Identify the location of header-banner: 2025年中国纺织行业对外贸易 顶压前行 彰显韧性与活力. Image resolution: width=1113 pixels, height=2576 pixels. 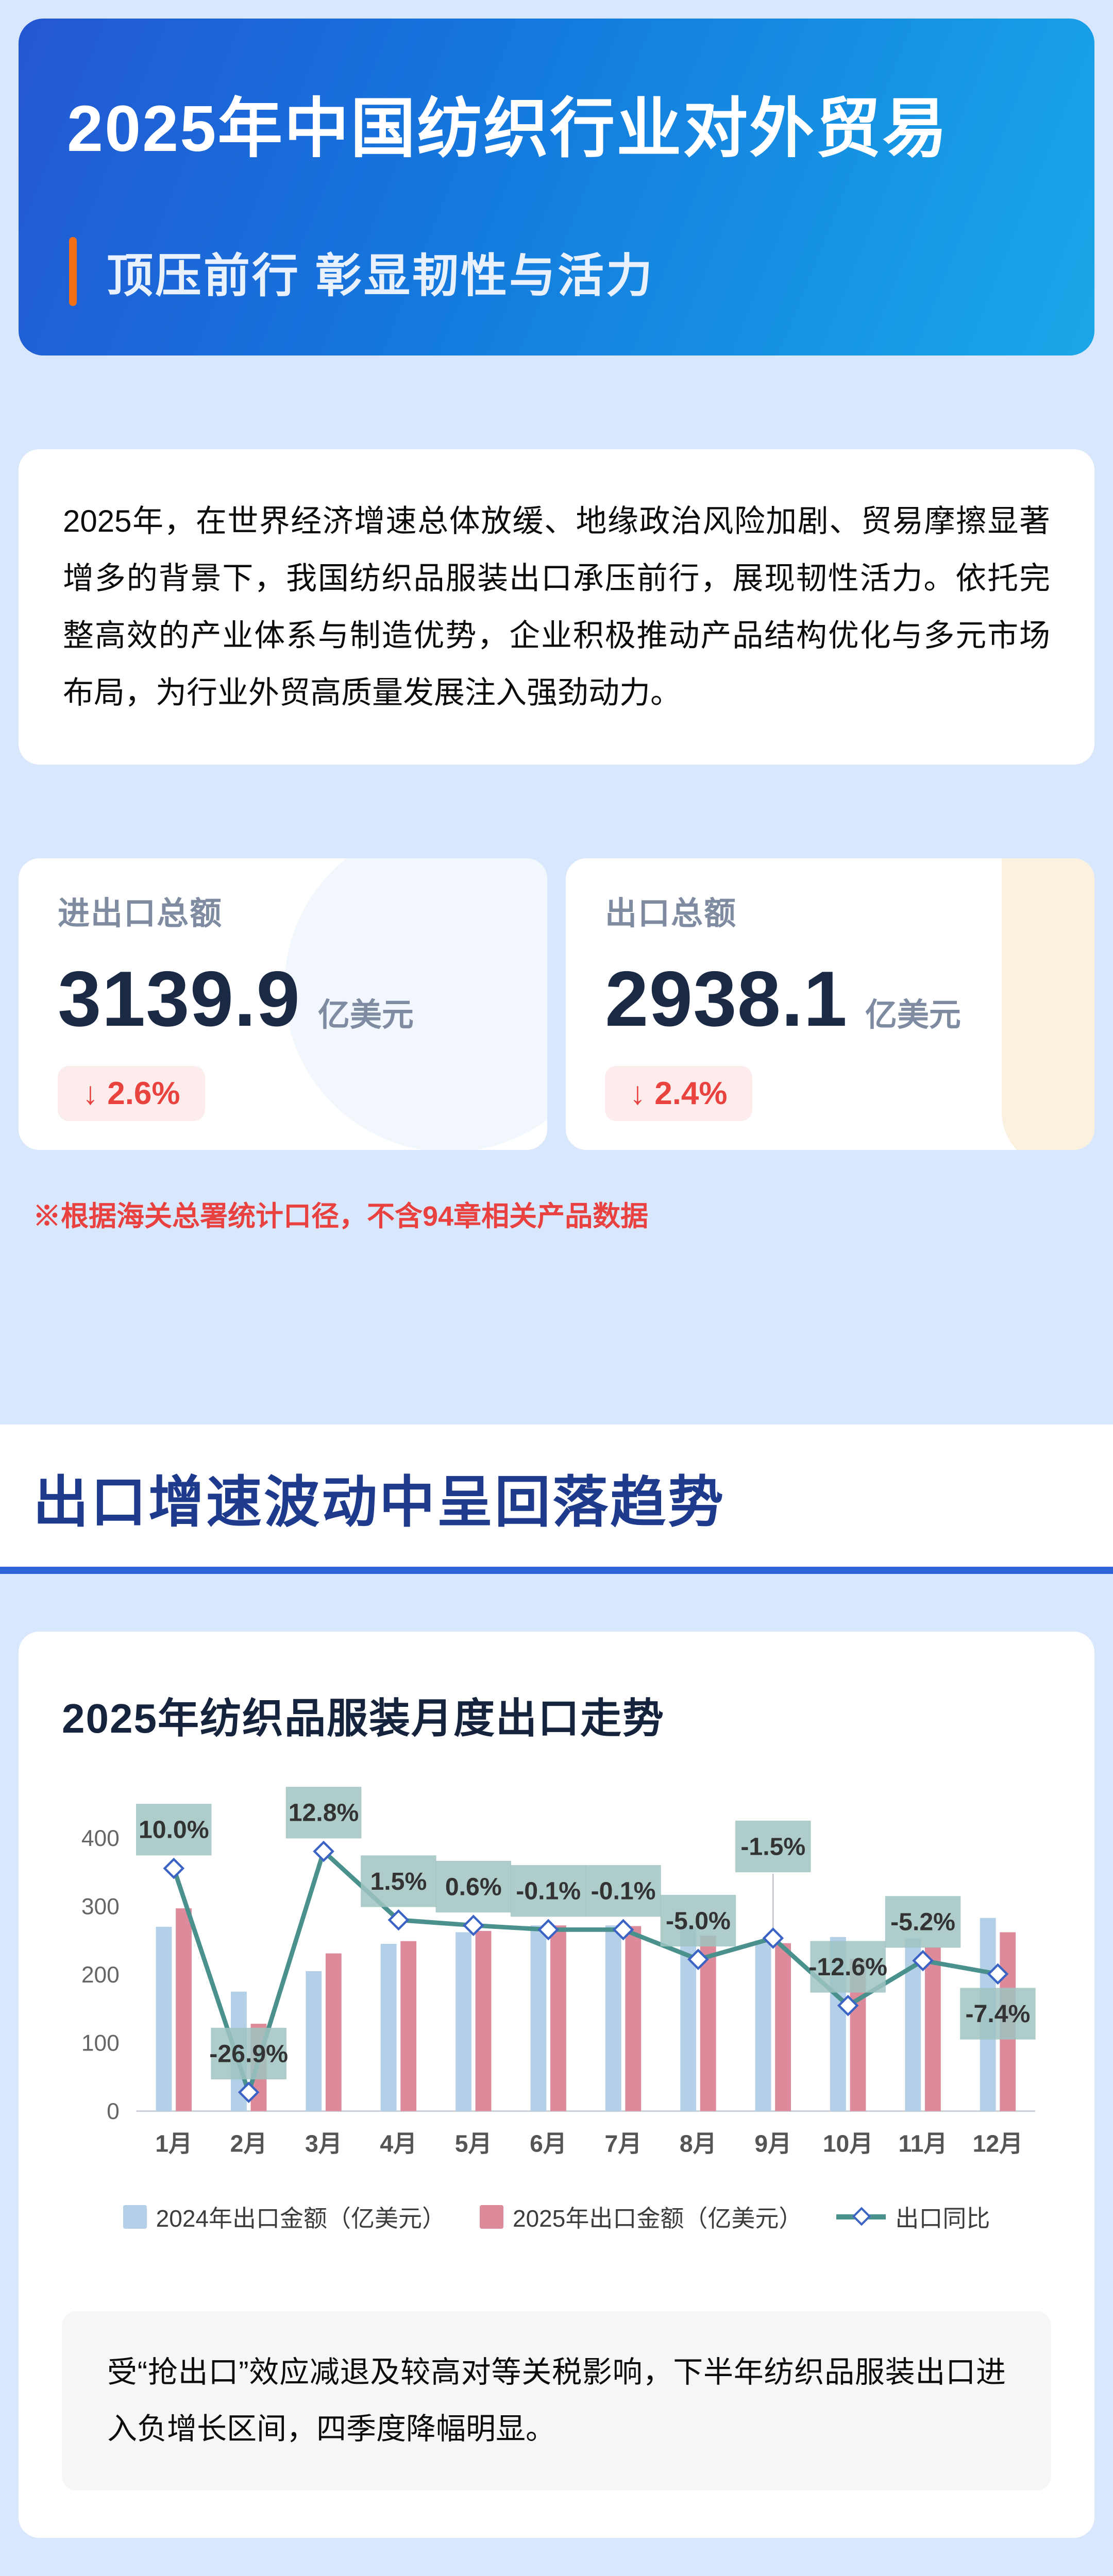
(556, 187).